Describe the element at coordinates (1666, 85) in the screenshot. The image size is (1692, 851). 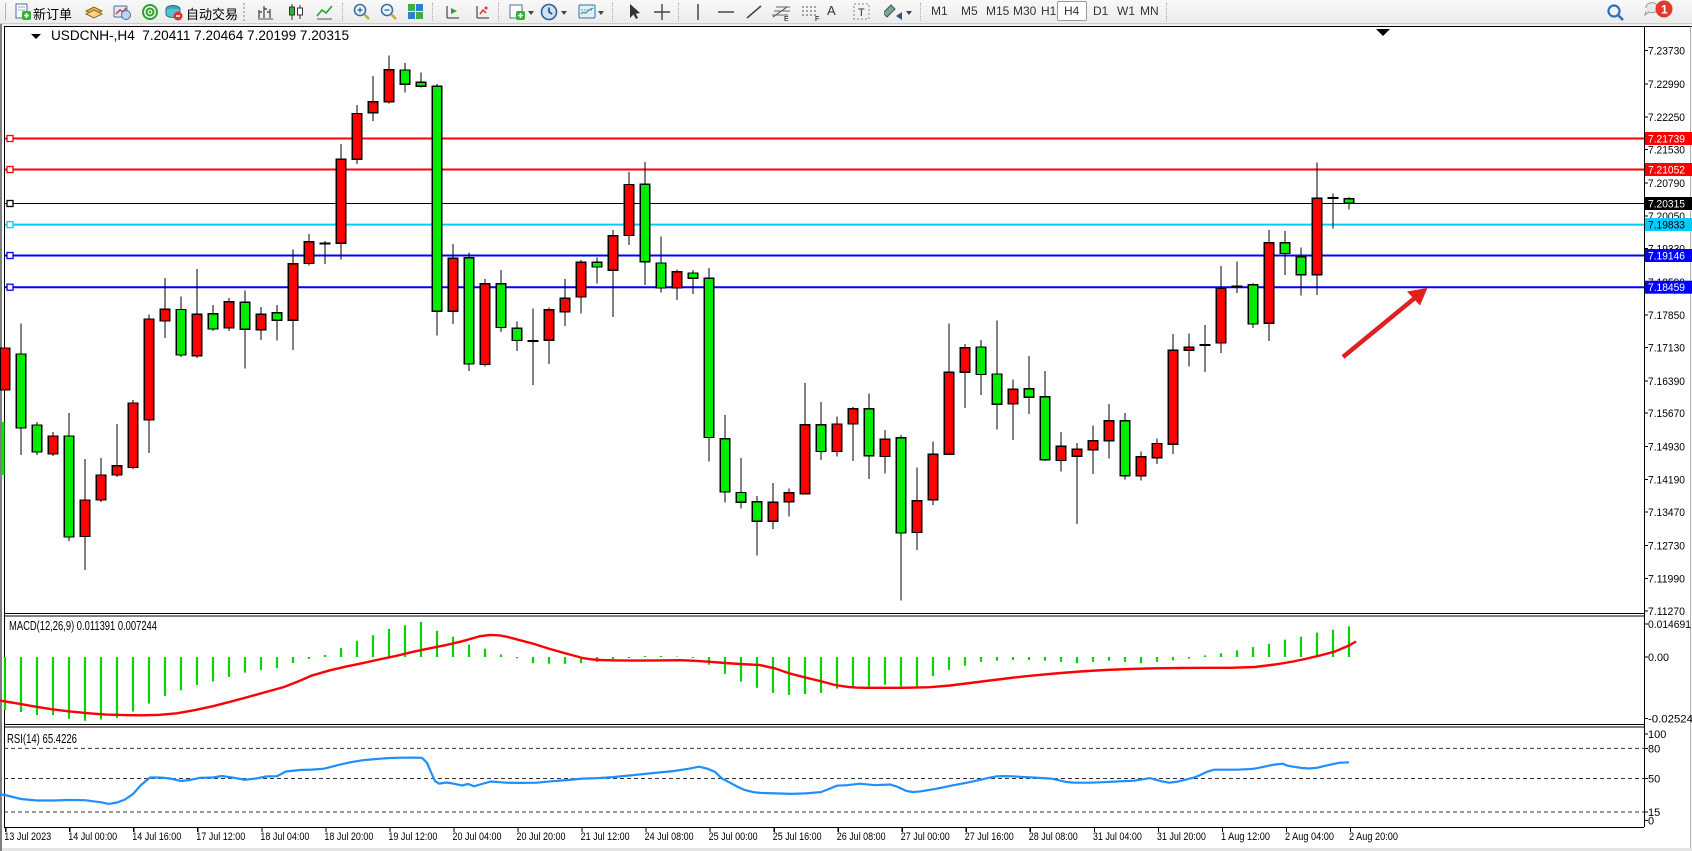
I see `svg-text: 7.22990` at that location.